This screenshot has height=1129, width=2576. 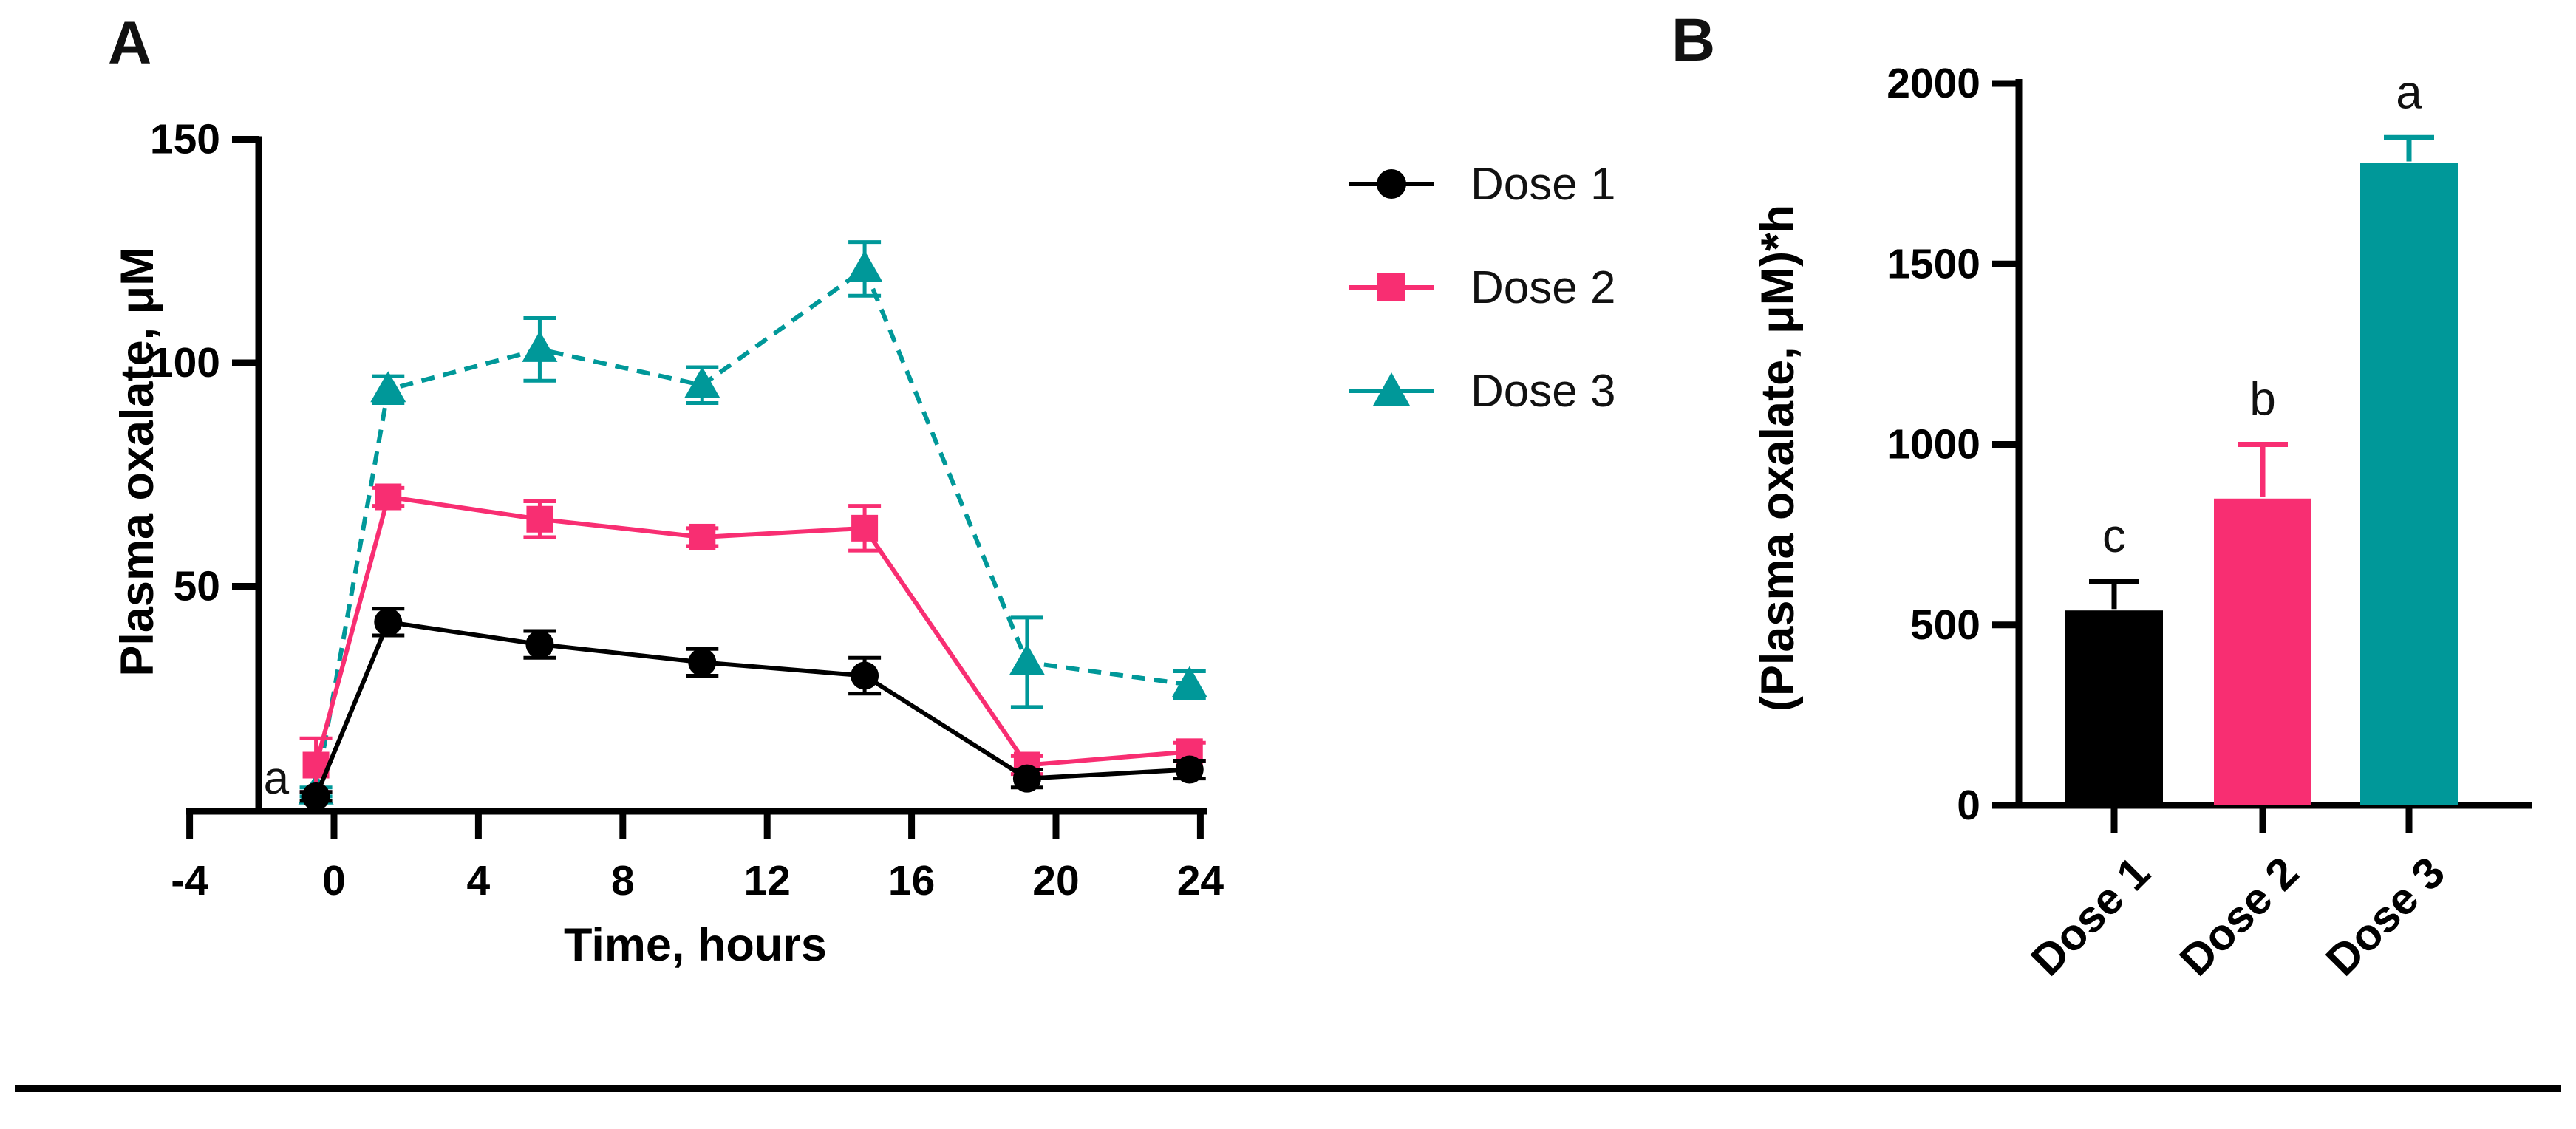 What do you see at coordinates (623, 880) in the screenshot?
I see `x-tick-label: 8` at bounding box center [623, 880].